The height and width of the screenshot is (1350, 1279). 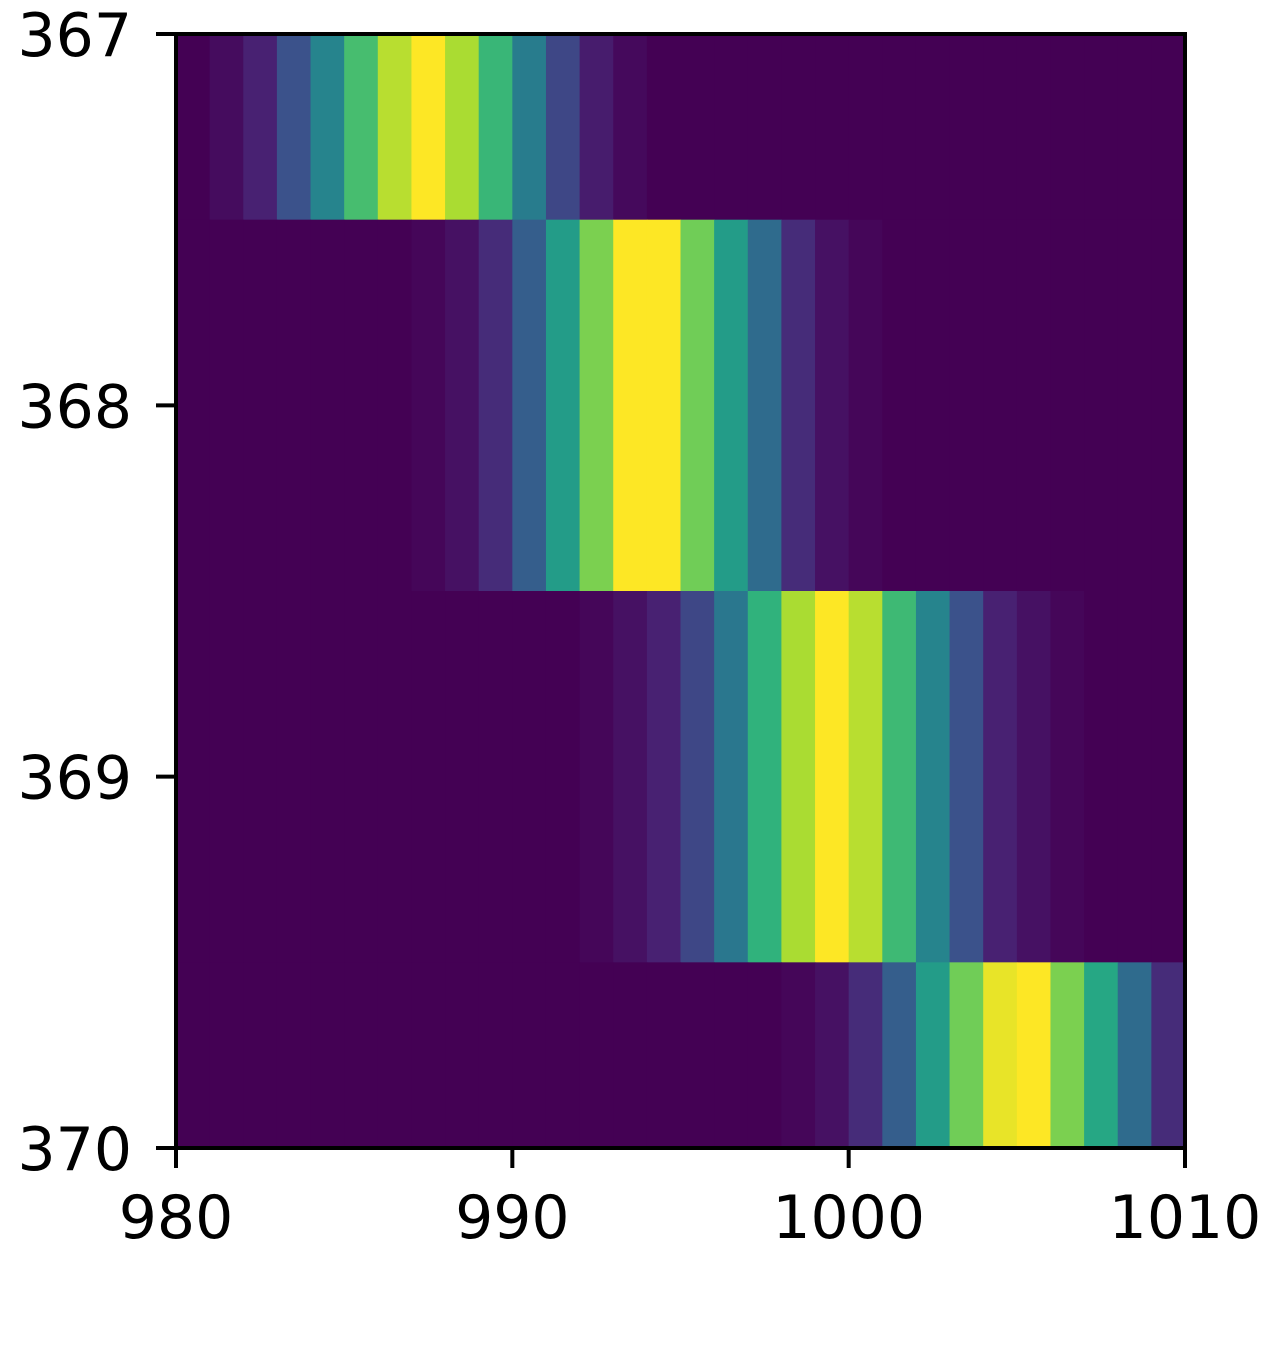 I want to click on heatmap-cell-r2-c2, so click(x=260, y=777).